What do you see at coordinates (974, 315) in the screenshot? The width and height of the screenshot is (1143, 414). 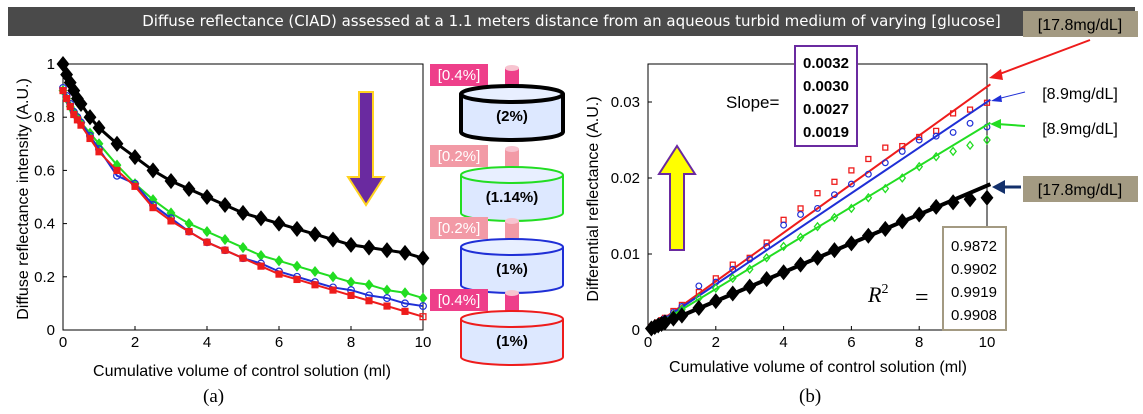 I see `r2-value: 0.9908` at bounding box center [974, 315].